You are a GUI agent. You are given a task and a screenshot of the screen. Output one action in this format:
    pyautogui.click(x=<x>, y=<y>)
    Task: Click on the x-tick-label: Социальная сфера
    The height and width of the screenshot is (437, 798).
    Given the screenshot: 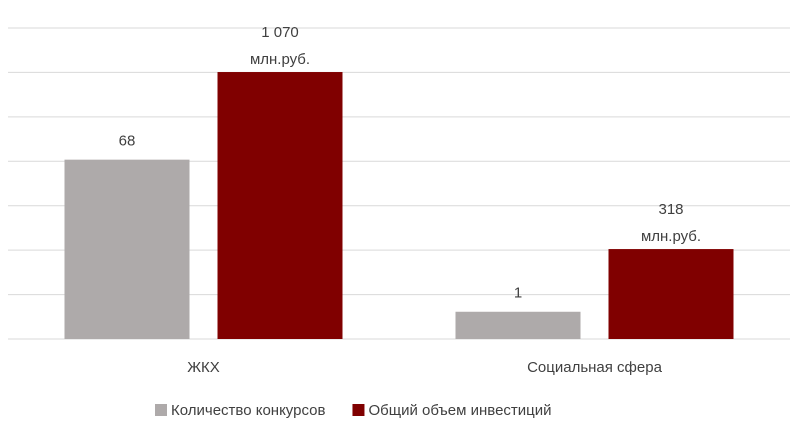 What is the action you would take?
    pyautogui.click(x=594, y=367)
    